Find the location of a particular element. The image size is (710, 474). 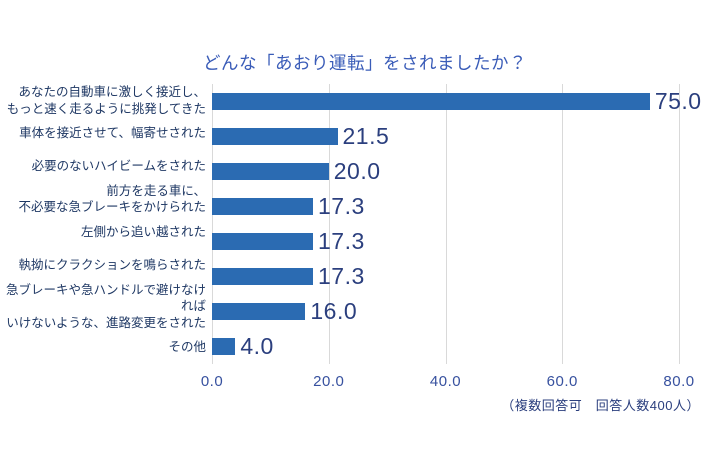

category-label: 必要のないハイビームをされた is located at coordinates (106, 166).